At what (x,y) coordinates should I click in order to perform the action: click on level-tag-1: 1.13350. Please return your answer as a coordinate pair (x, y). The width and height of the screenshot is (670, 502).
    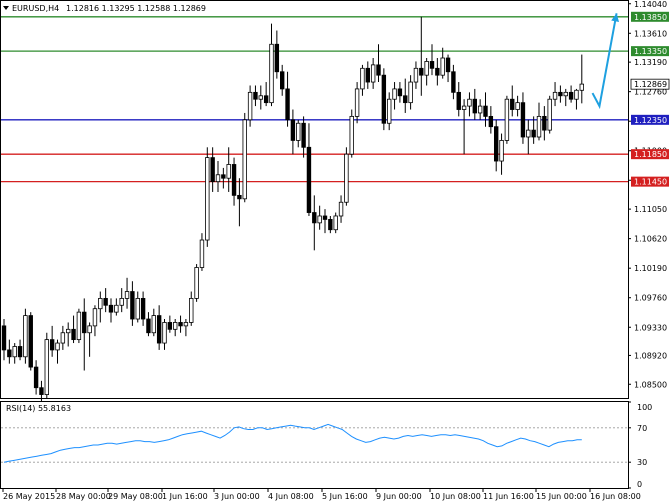
    Looking at the image, I should click on (650, 51).